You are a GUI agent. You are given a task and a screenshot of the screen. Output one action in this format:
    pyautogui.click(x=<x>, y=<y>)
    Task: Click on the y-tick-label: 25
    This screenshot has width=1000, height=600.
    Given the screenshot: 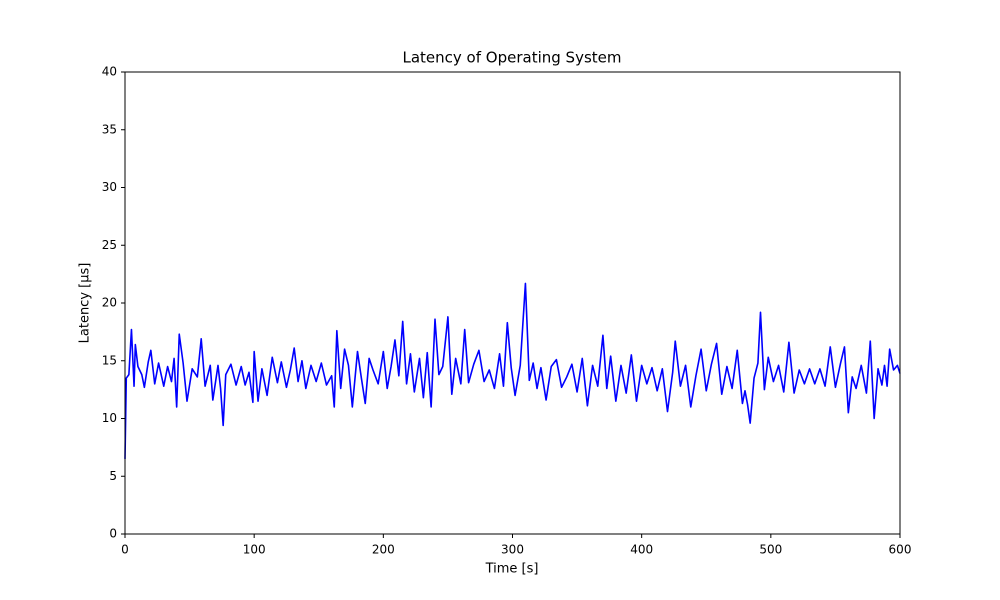 What is the action you would take?
    pyautogui.click(x=109, y=245)
    